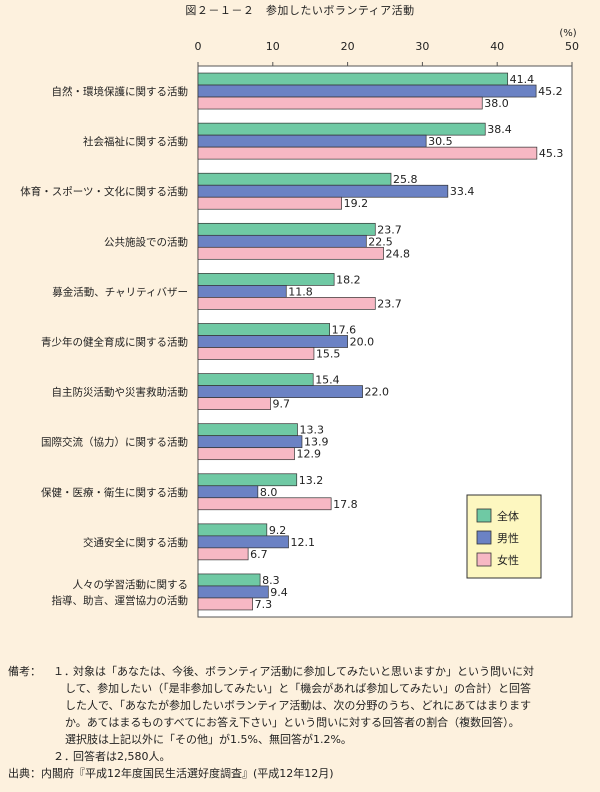 The width and height of the screenshot is (600, 792). What do you see at coordinates (146, 241) in the screenshot?
I see `category-label: 公共施設での活動` at bounding box center [146, 241].